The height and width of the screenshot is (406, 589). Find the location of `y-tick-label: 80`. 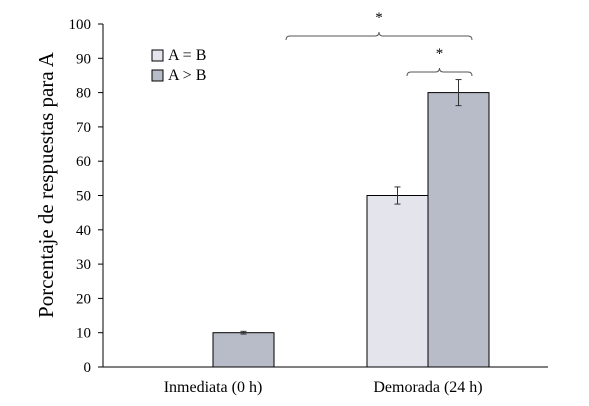

y-tick-label: 80 is located at coordinates (83, 94).